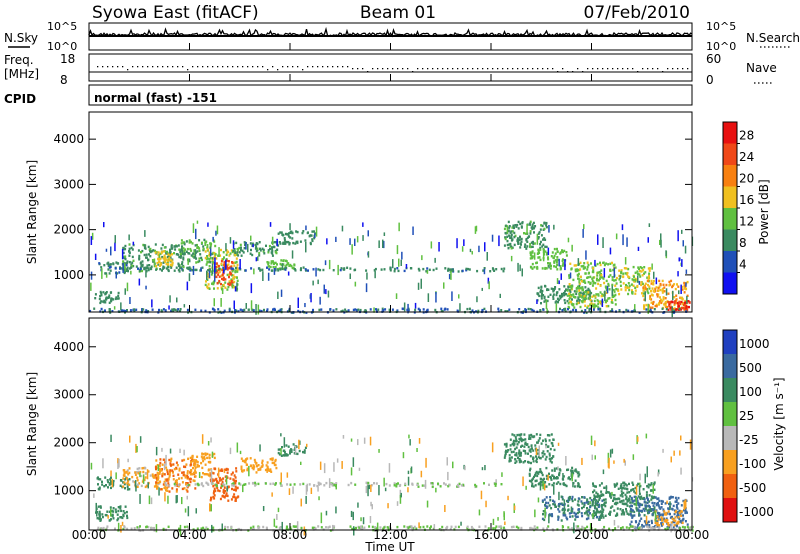 This screenshot has width=800, height=554. What do you see at coordinates (710, 80) in the screenshot?
I see `freq-right-tick-bottom: 0` at bounding box center [710, 80].